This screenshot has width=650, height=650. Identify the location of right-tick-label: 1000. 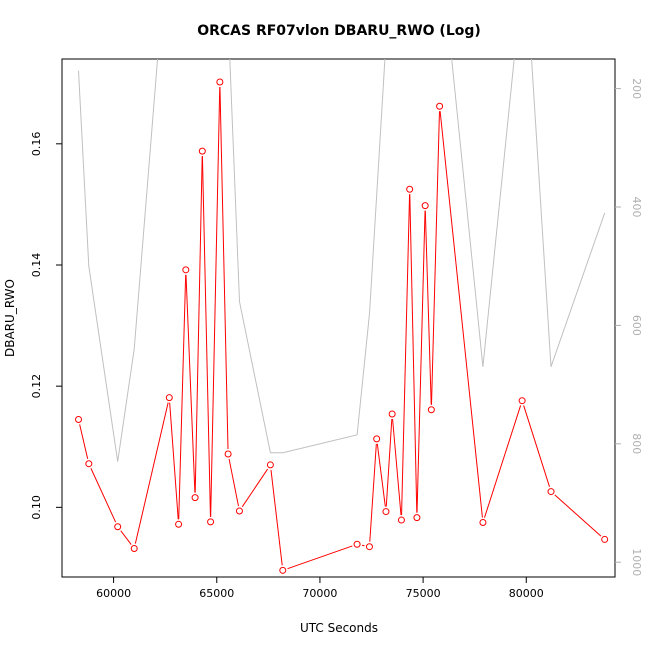
(636, 562).